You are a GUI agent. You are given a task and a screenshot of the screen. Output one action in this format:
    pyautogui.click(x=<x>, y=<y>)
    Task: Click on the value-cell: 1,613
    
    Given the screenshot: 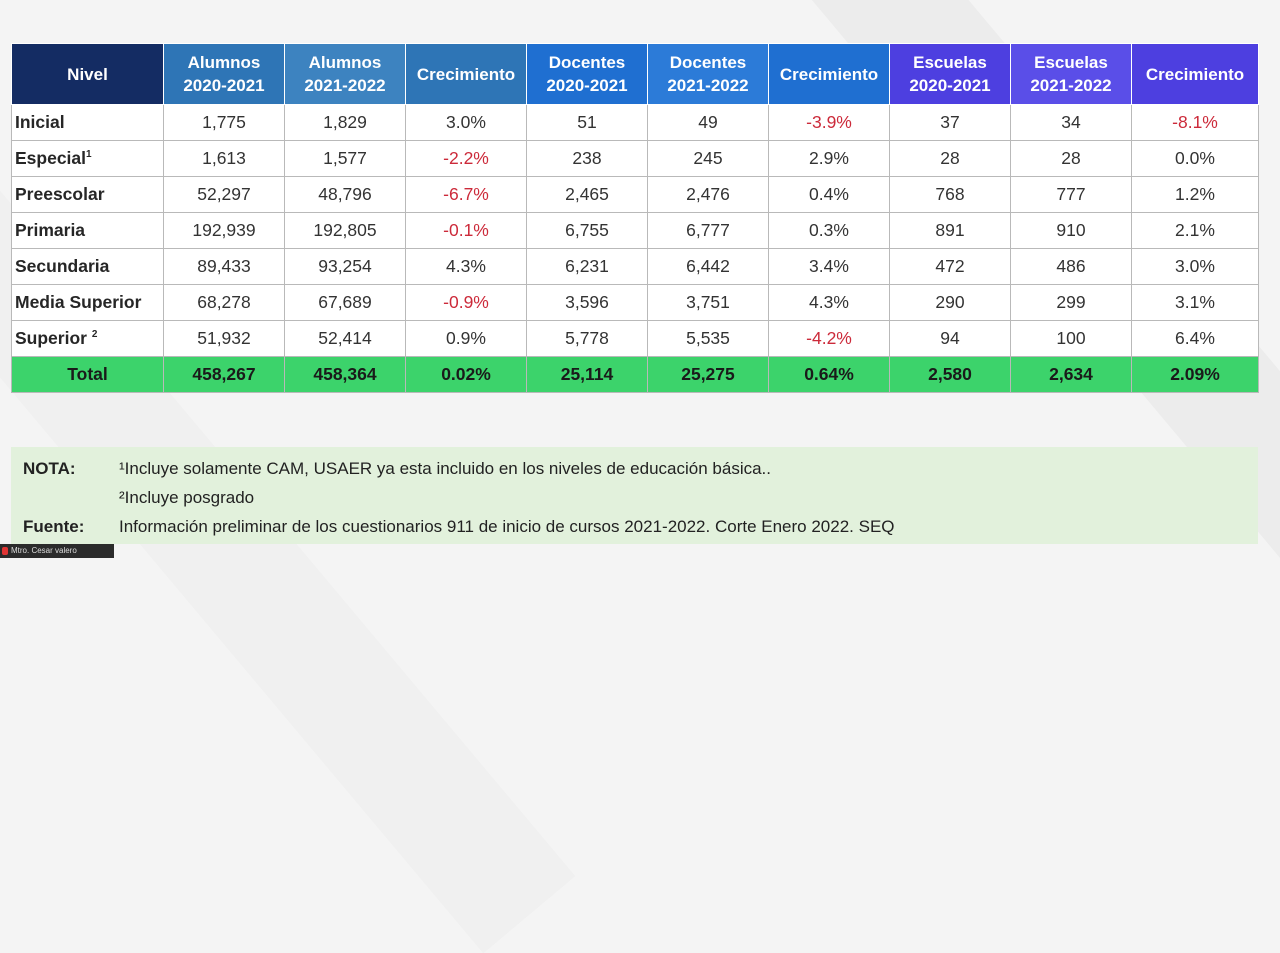 What is the action you would take?
    pyautogui.click(x=224, y=158)
    